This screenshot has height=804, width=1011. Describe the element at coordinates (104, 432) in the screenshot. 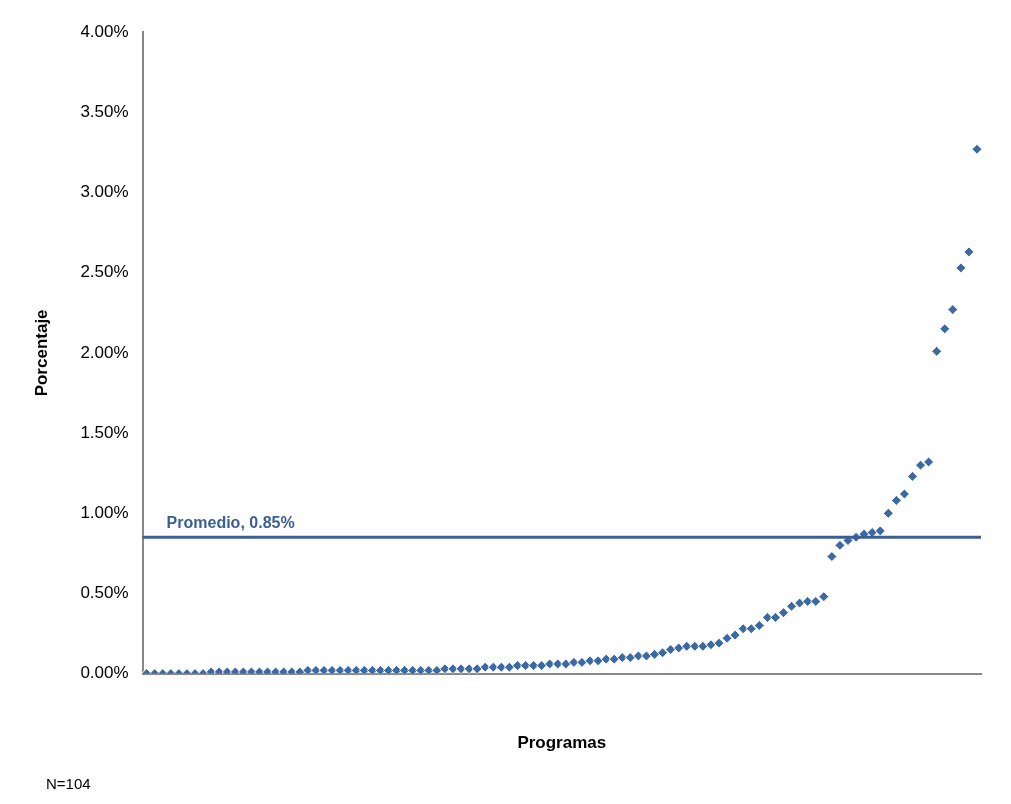

I see `y-tick-label: 1.50%` at that location.